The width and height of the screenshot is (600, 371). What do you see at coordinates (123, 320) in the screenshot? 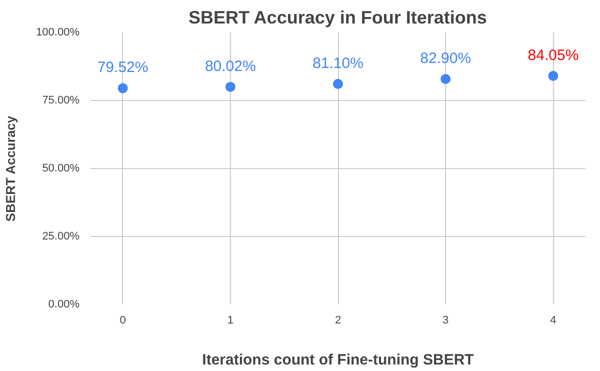
I see `x-tick-label: 0` at bounding box center [123, 320].